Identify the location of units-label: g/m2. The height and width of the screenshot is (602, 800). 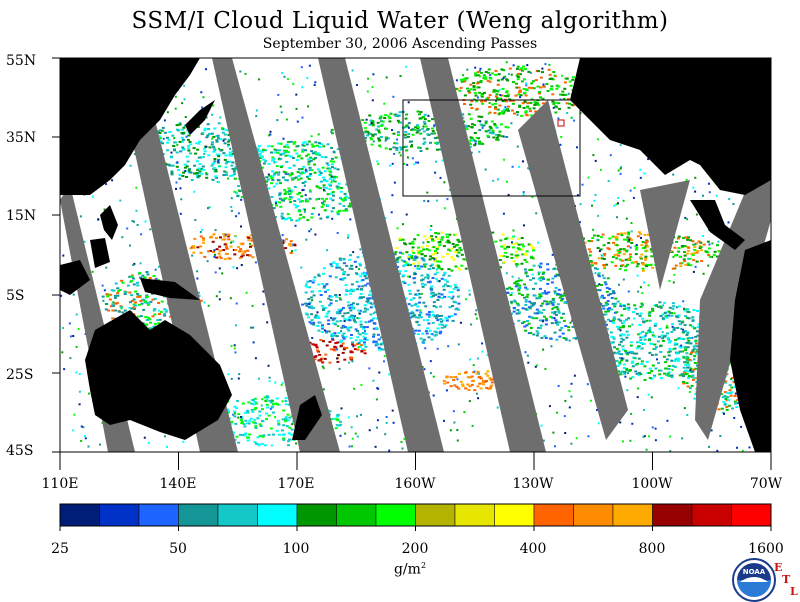
(410, 569).